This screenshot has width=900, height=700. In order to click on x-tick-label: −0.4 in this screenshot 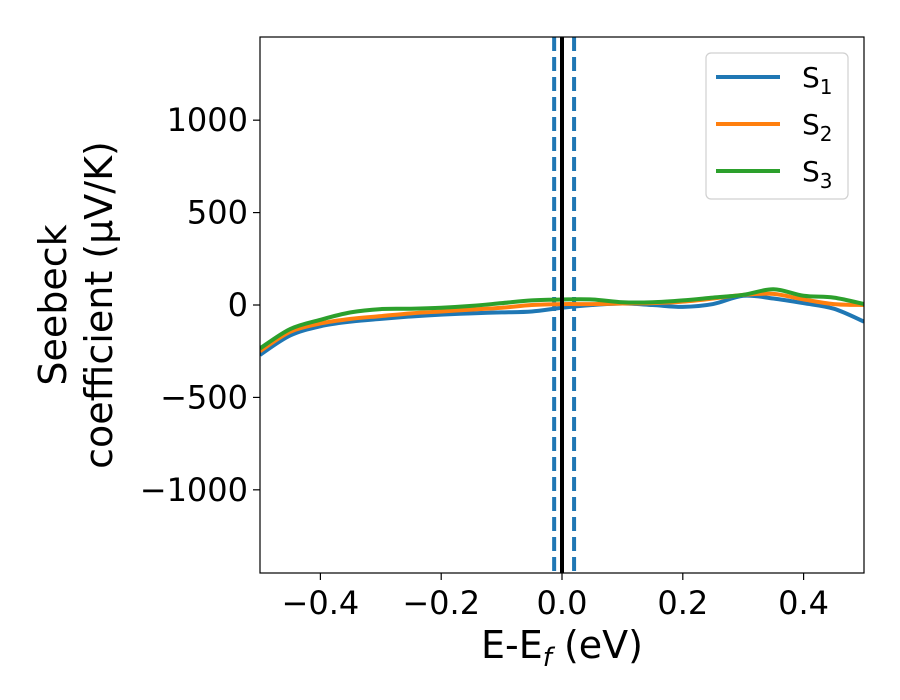, I will do `click(321, 603)`.